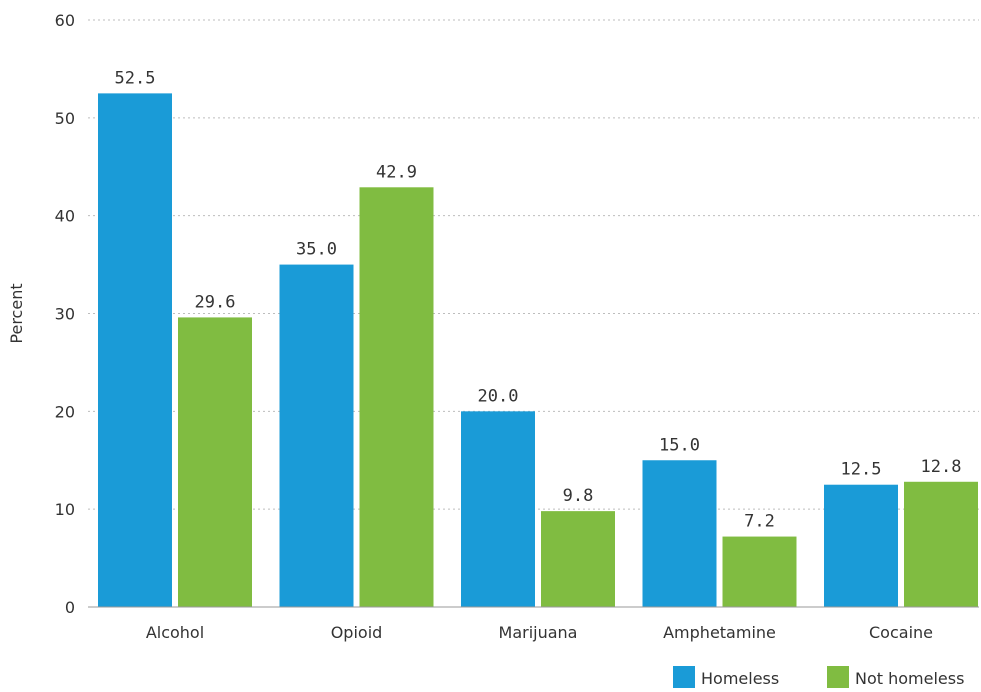 The width and height of the screenshot is (981, 692). I want to click on y-axis-ticks: 0 10 20 30 40 50 60, so click(65, 314).